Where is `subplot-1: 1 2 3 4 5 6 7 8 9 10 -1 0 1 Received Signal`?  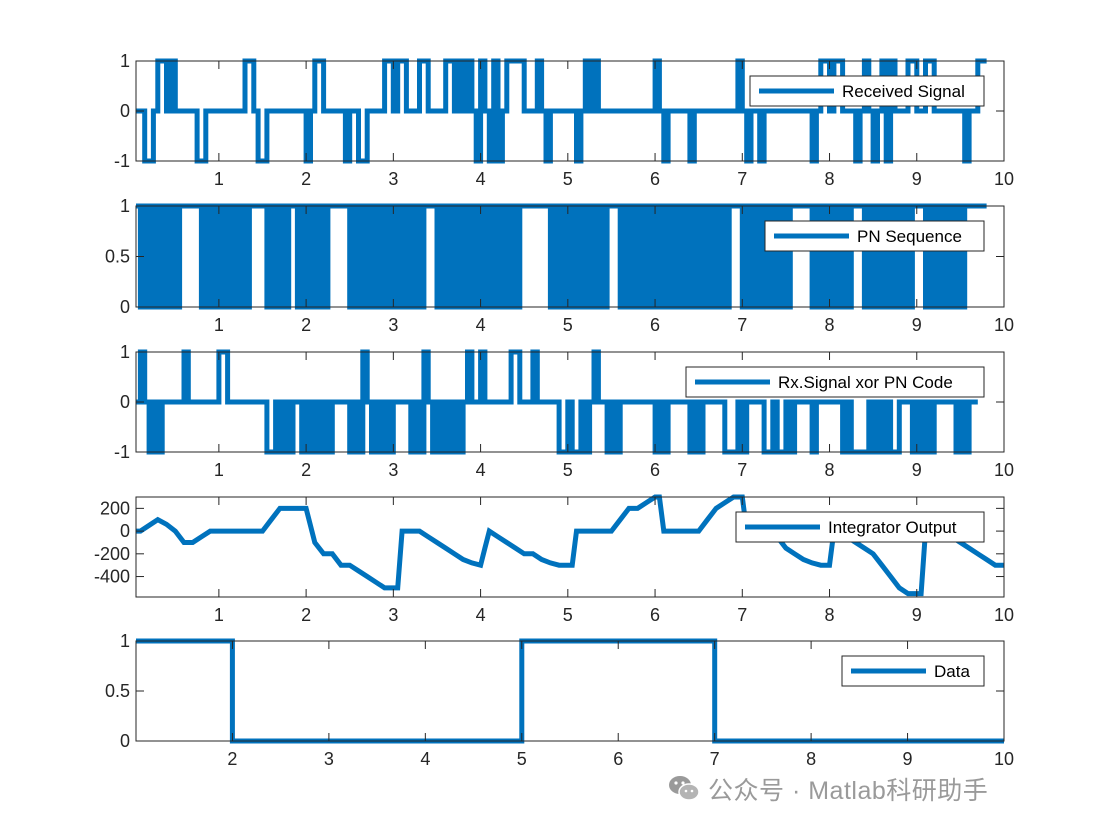
subplot-1: 1 2 3 4 5 6 7 8 9 10 -1 0 1 Received Signal is located at coordinates (564, 120).